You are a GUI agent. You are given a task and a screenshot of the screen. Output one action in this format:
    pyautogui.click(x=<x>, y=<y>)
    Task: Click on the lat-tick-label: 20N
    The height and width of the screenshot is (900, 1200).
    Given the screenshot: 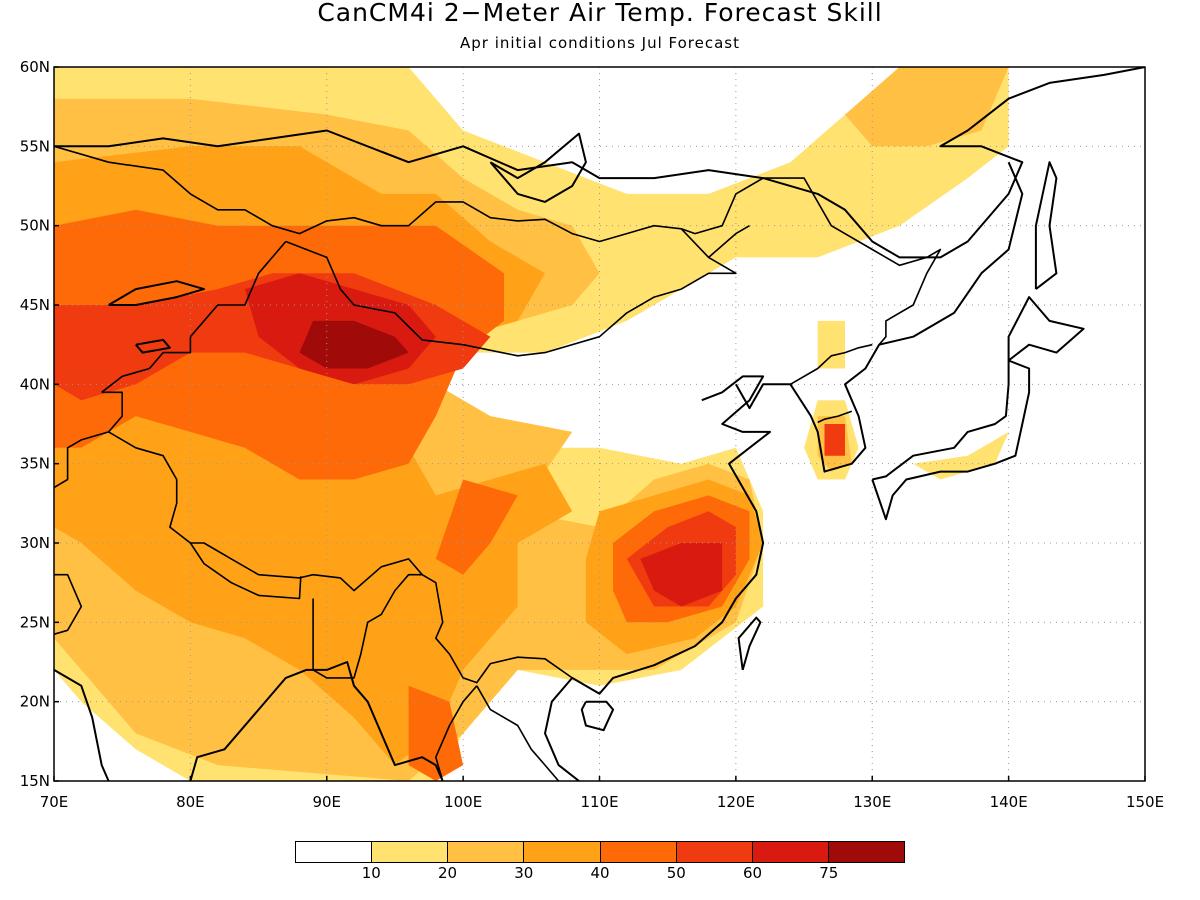 What is the action you would take?
    pyautogui.click(x=35, y=702)
    